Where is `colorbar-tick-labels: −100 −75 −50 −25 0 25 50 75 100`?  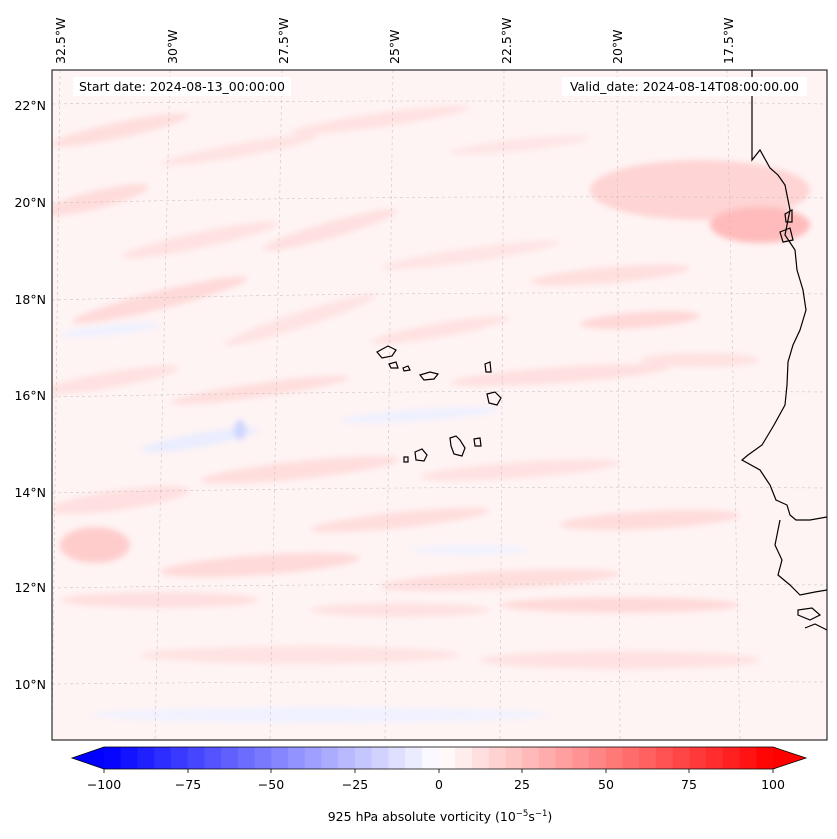 colorbar-tick-labels: −100 −75 −50 −25 0 25 50 75 100 is located at coordinates (436, 784).